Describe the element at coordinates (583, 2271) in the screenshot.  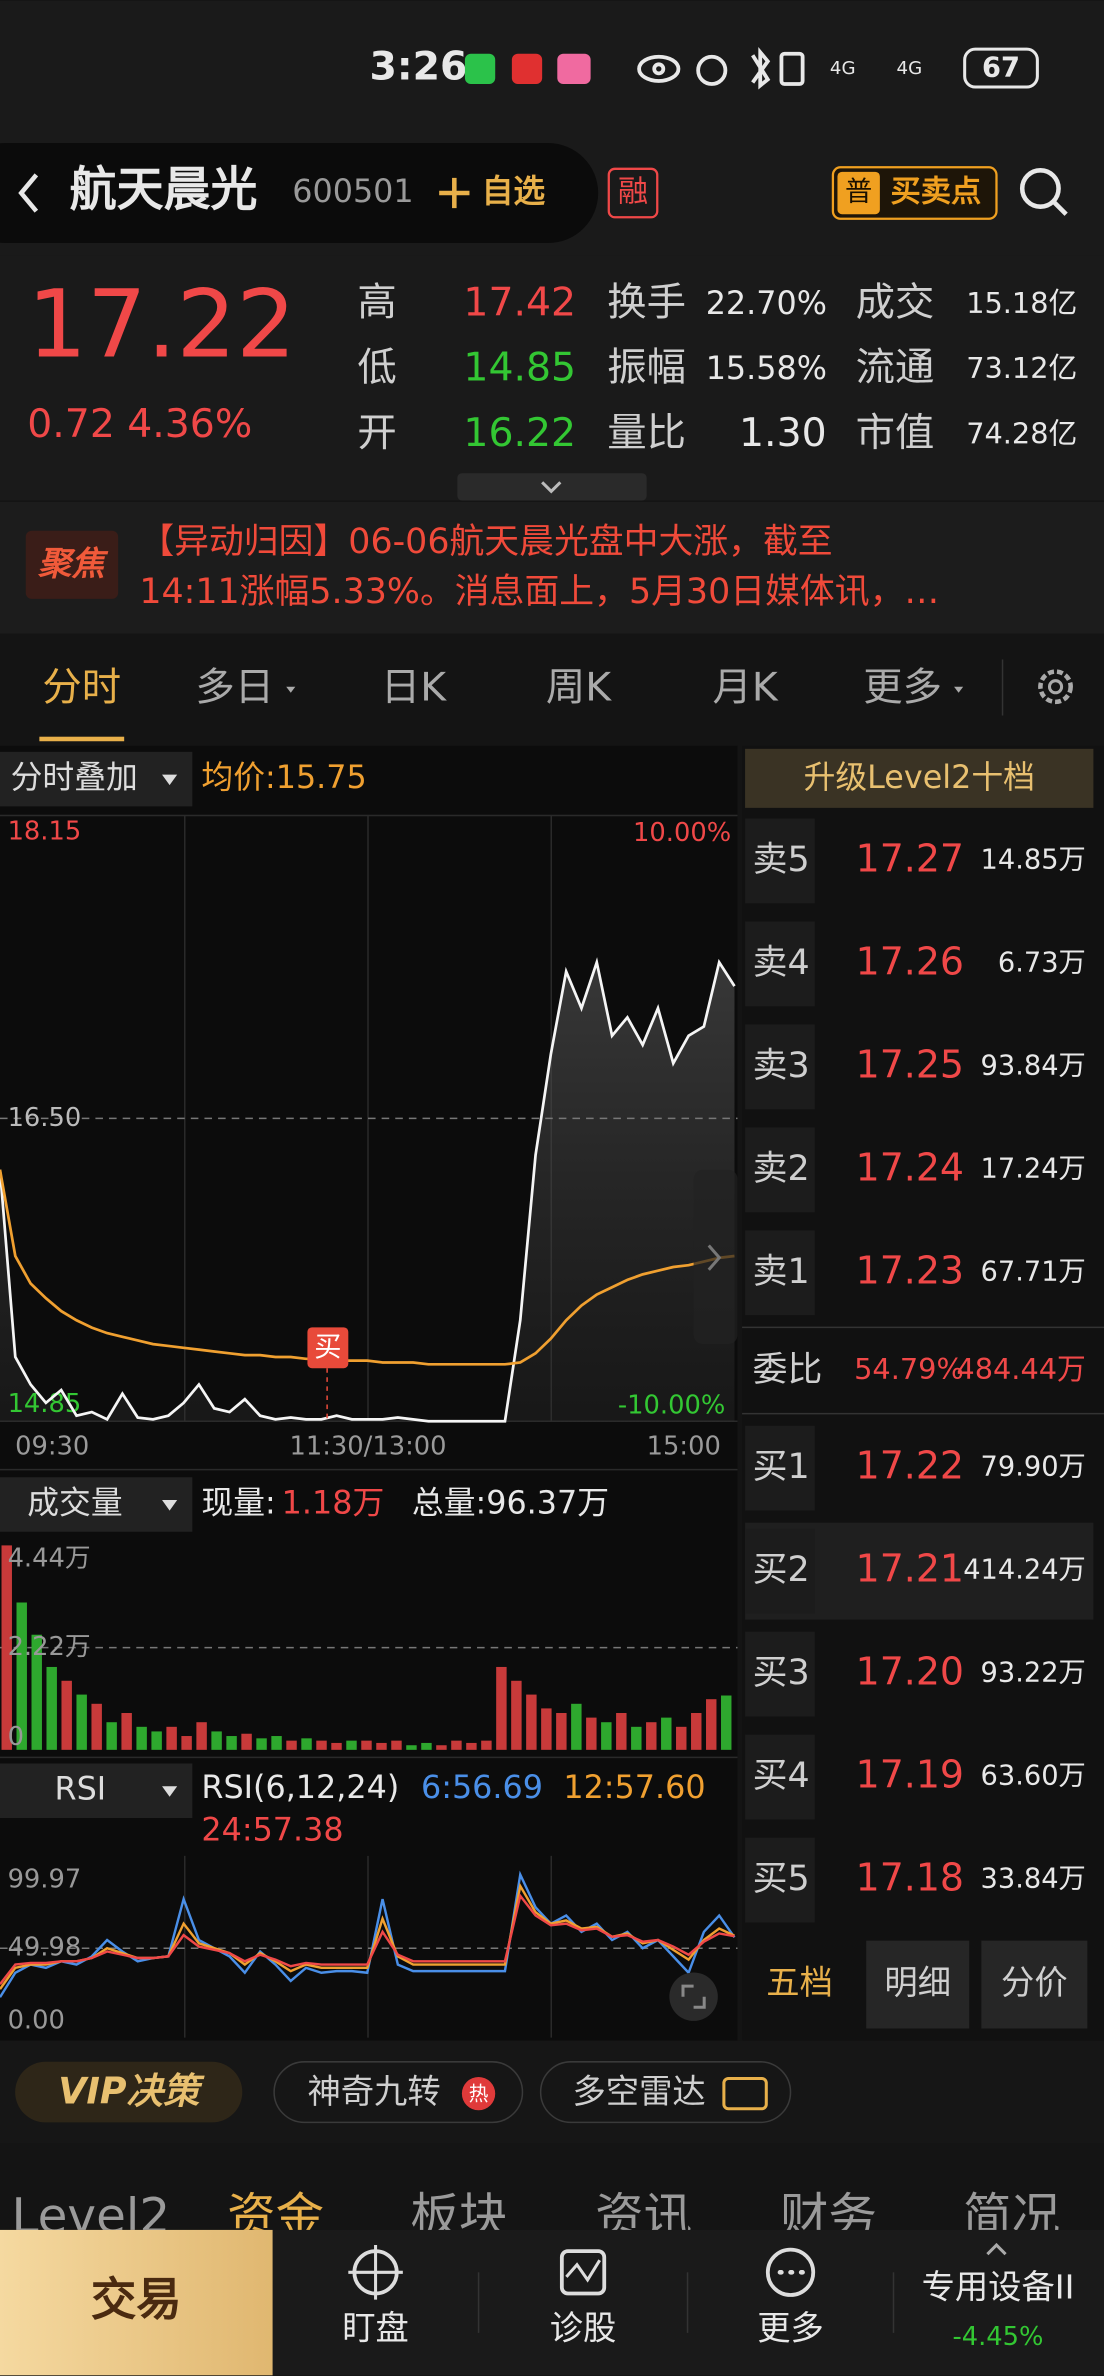
I see `nav-icon` at that location.